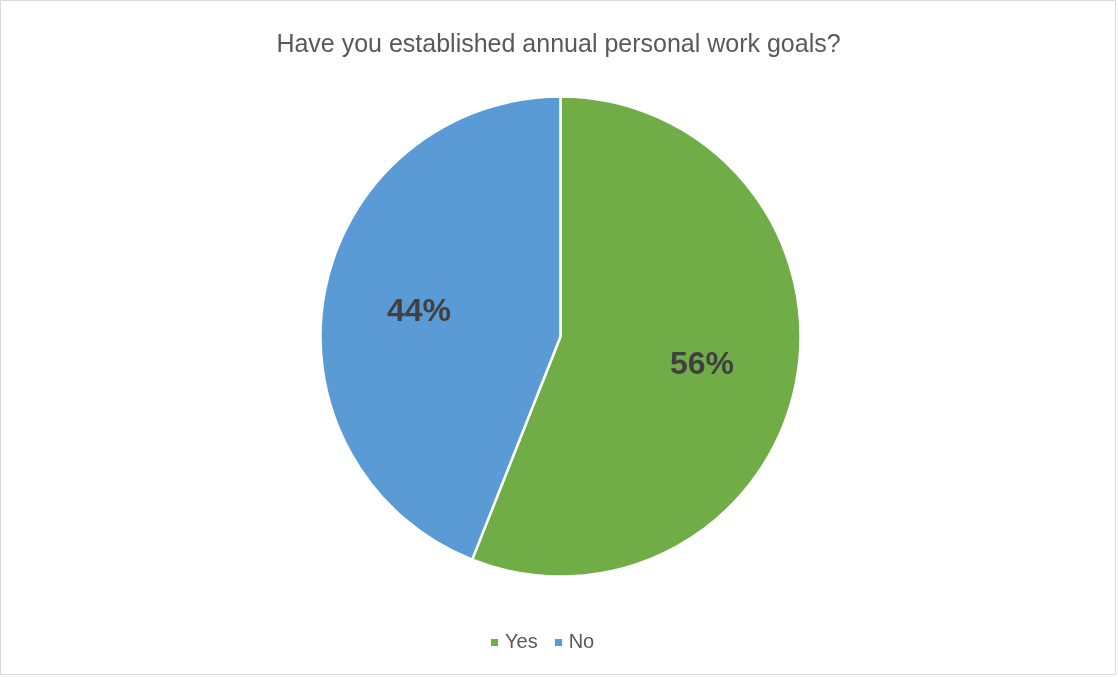  I want to click on legend-label: Yes, so click(521, 641).